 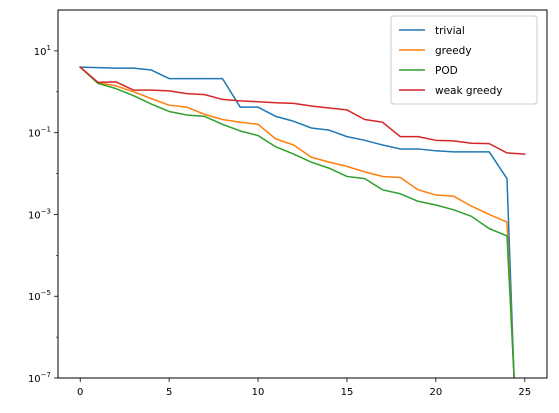 What do you see at coordinates (42, 51) in the screenshot?
I see `y-tick-label: 10¹` at bounding box center [42, 51].